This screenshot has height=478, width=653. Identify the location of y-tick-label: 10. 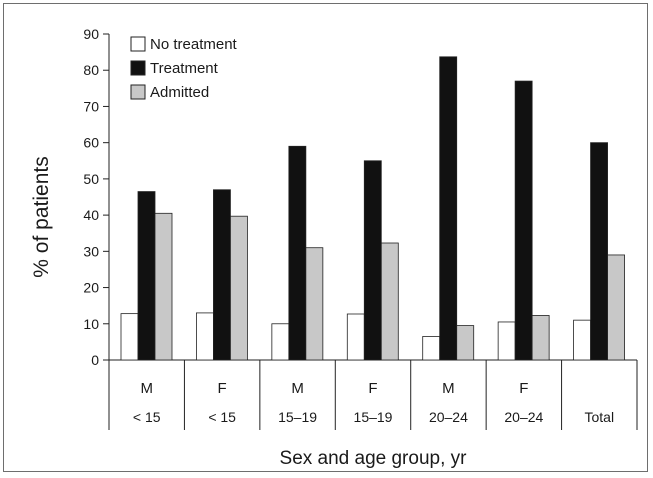
(91, 324).